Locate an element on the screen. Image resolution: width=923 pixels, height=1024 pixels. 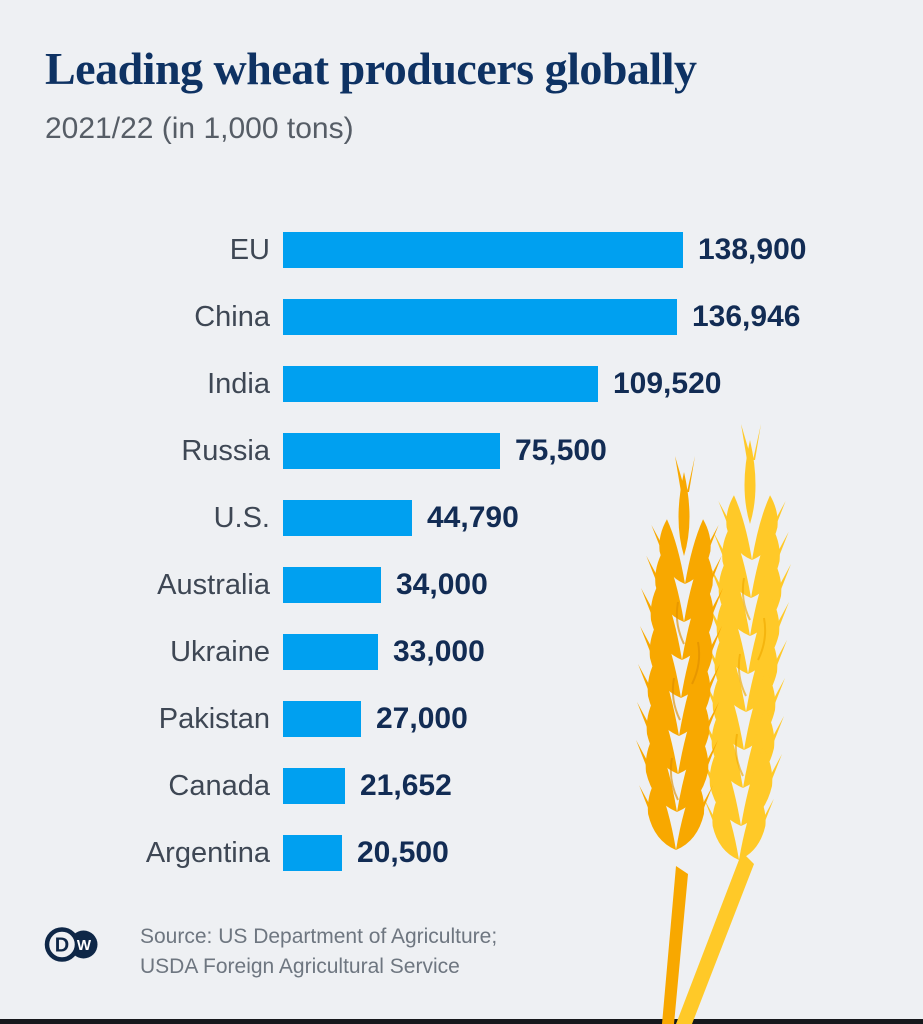
bar-label: Pakistan is located at coordinates (214, 718).